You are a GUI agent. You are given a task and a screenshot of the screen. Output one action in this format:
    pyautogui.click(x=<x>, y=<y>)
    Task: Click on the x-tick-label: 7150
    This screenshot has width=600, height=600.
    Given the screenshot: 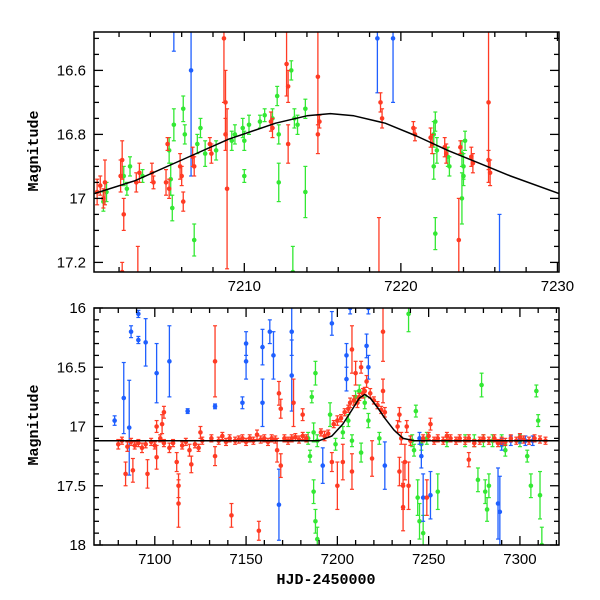 What is the action you would take?
    pyautogui.click(x=245, y=559)
    